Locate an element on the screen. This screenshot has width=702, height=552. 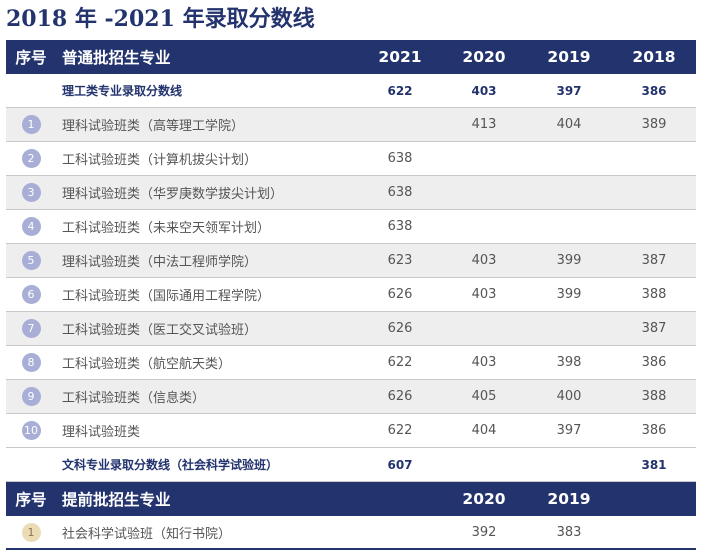
row-number: 4 is located at coordinates (31, 226).